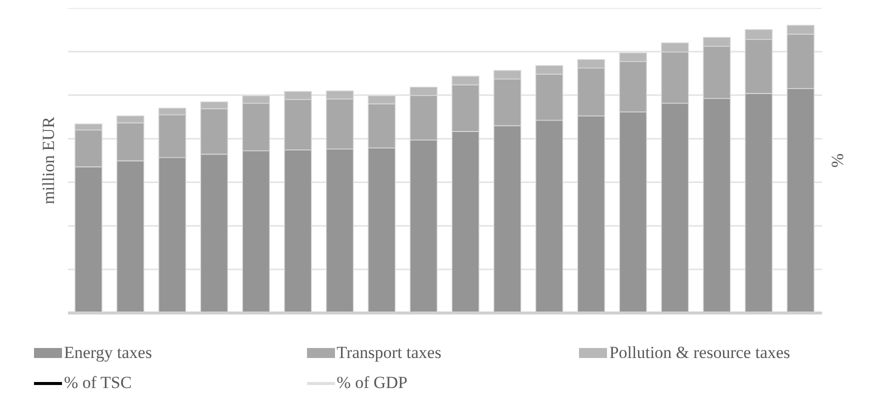 The image size is (870, 401). I want to click on text: % of TSC, so click(98, 383).